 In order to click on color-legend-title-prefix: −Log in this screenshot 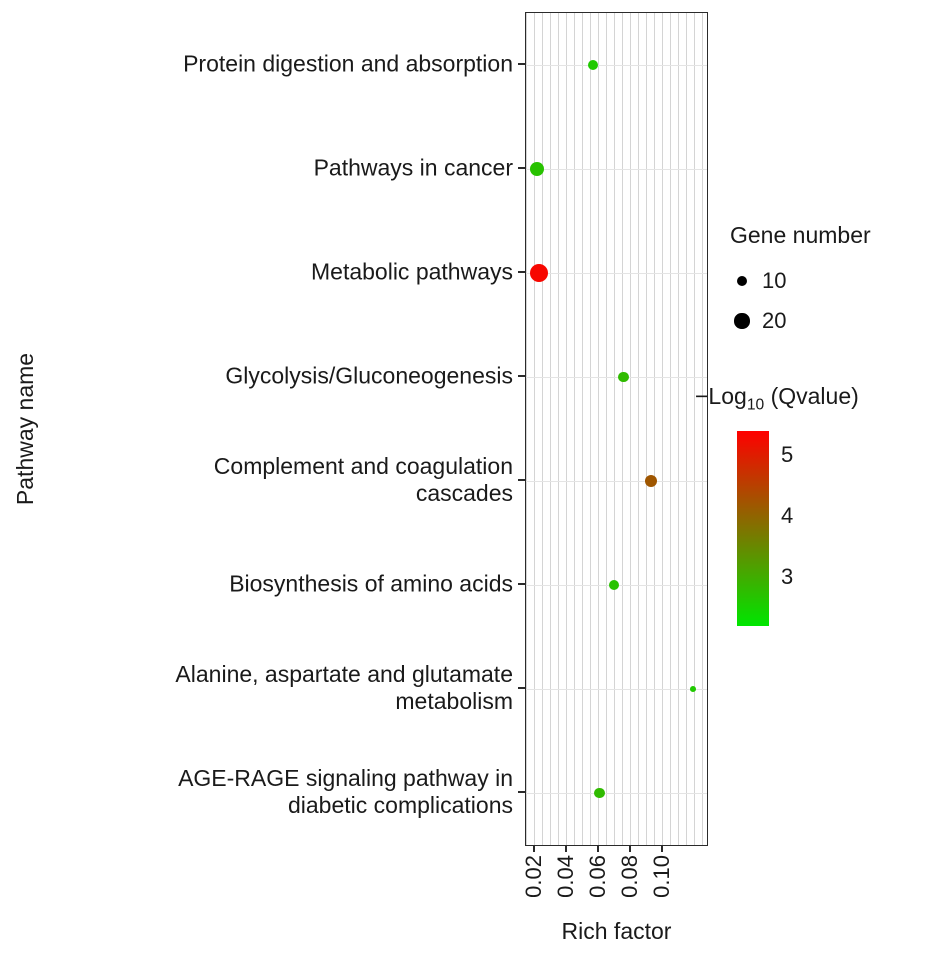, I will do `click(721, 396)`.